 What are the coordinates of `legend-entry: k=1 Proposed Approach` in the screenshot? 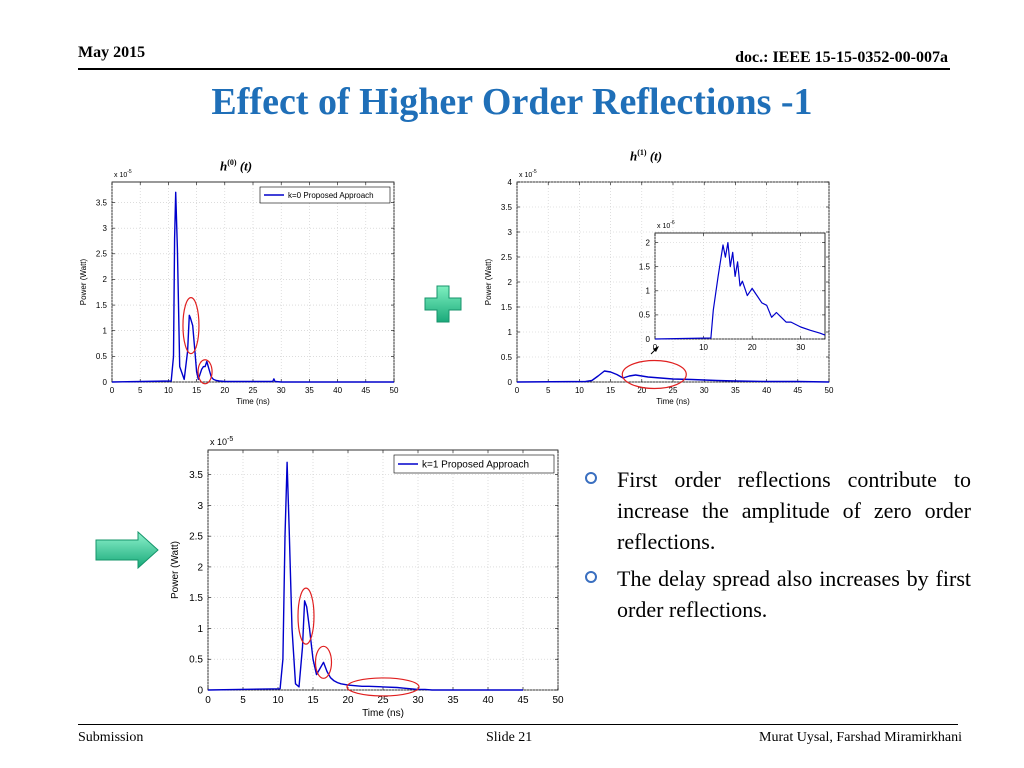 It's located at (475, 465).